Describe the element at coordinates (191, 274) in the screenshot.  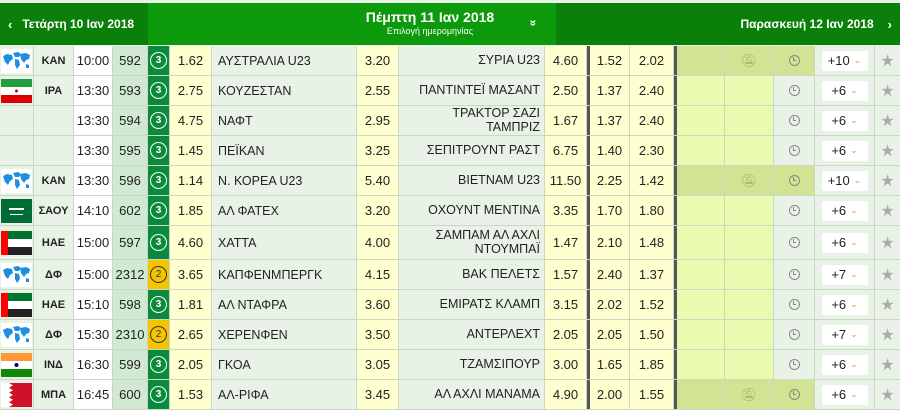
I see `odds-home: 3.65` at that location.